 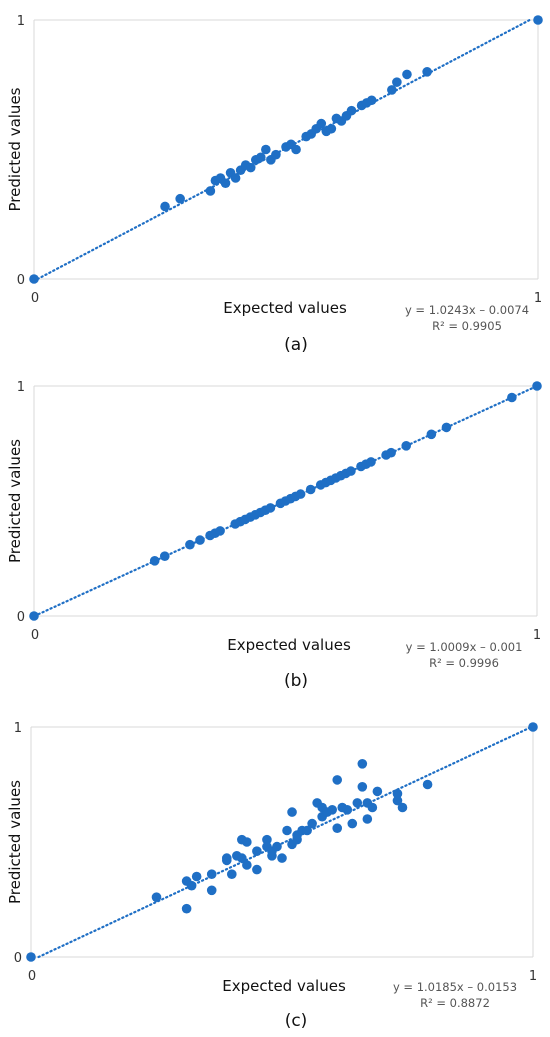 What do you see at coordinates (296, 681) in the screenshot?
I see `chart-caption: (b)` at bounding box center [296, 681].